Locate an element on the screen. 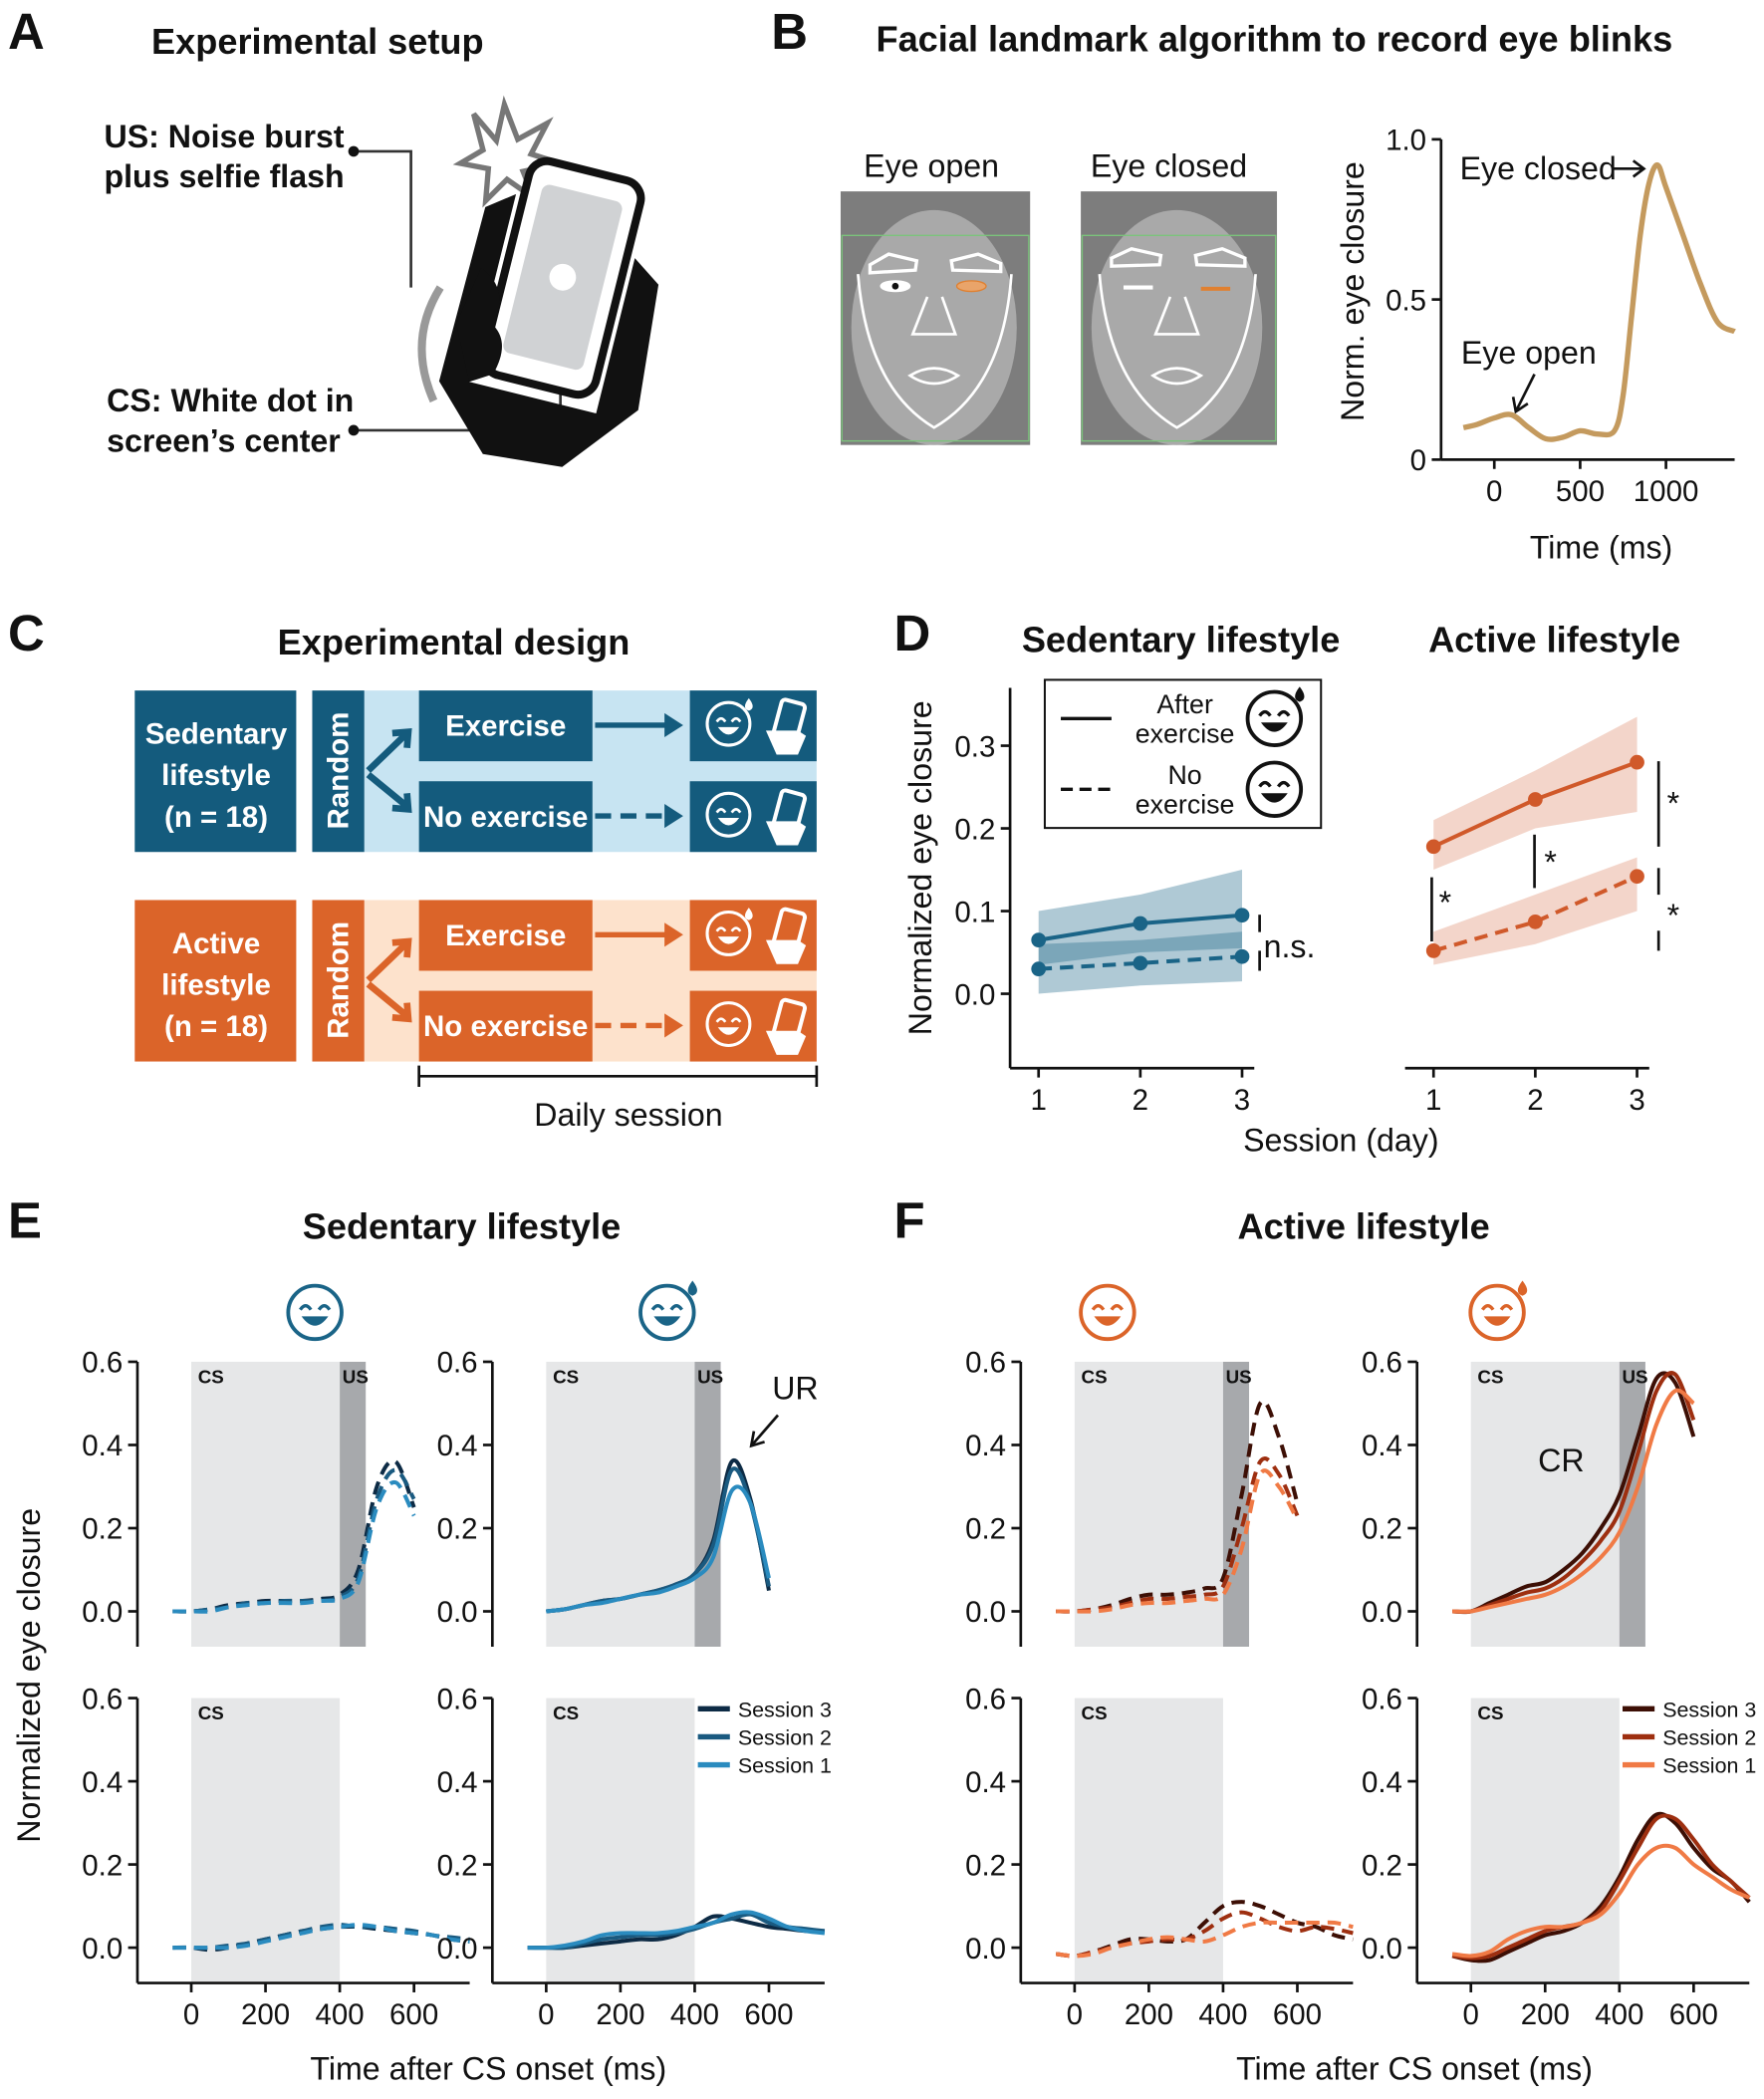 The image size is (1764, 2099). group-label: (n = 18) is located at coordinates (216, 817).